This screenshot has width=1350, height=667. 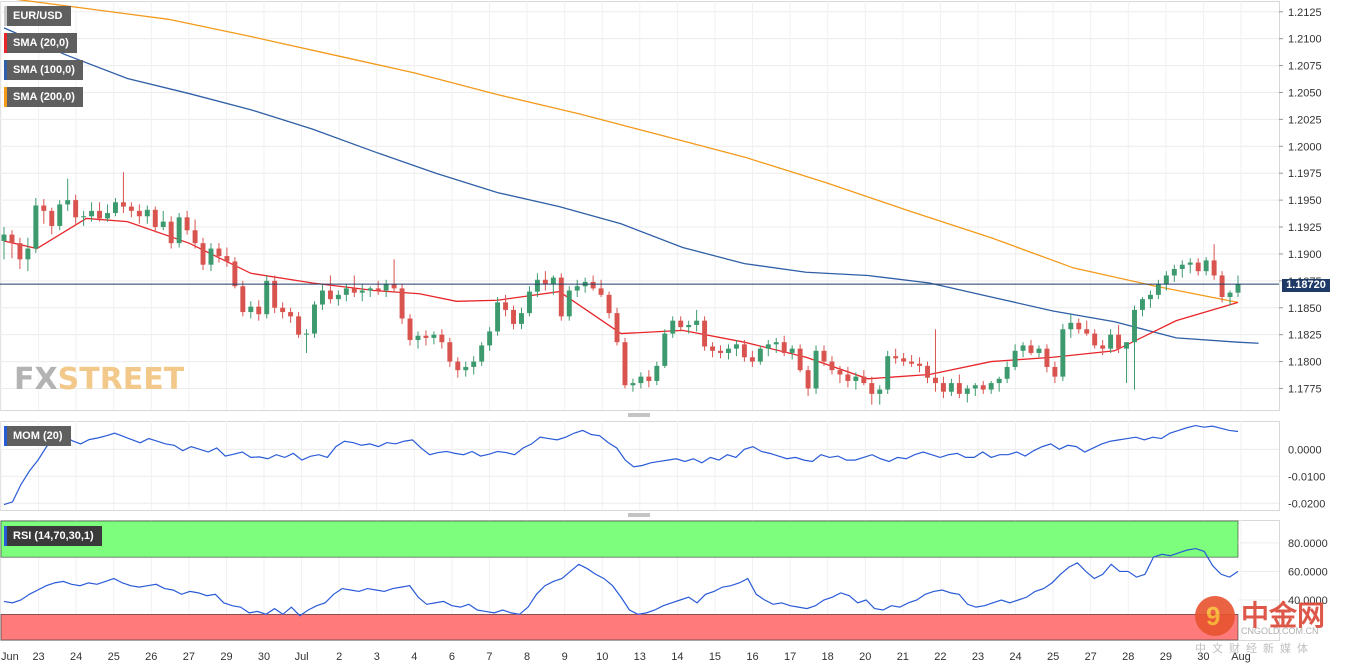 I want to click on rsi-oversold-zone, so click(x=619, y=627).